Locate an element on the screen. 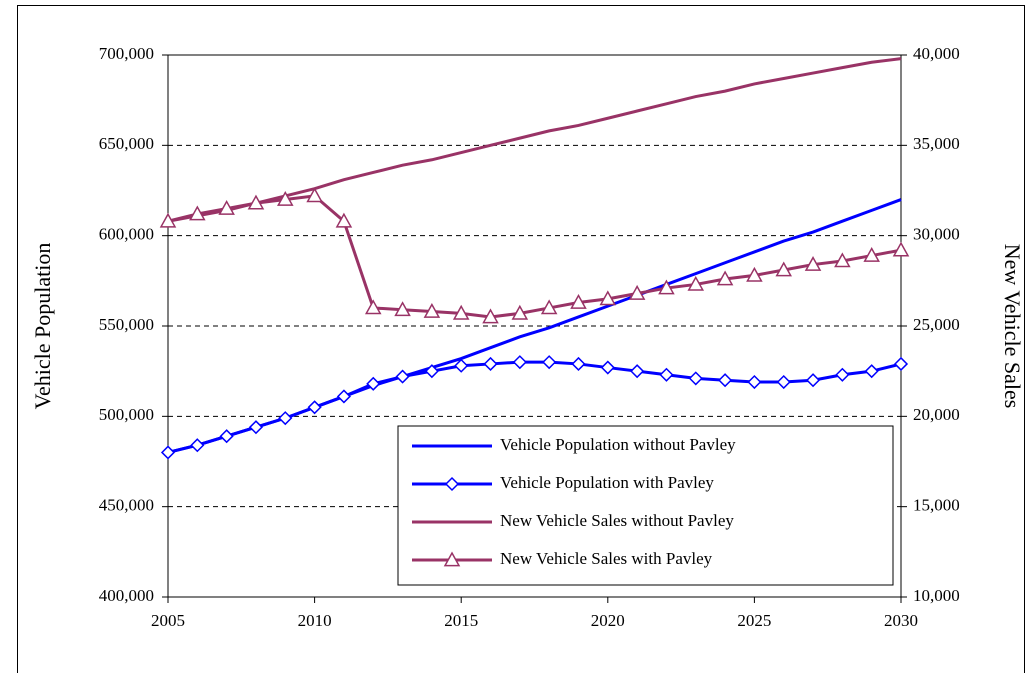  series-line is located at coordinates (534, 256).